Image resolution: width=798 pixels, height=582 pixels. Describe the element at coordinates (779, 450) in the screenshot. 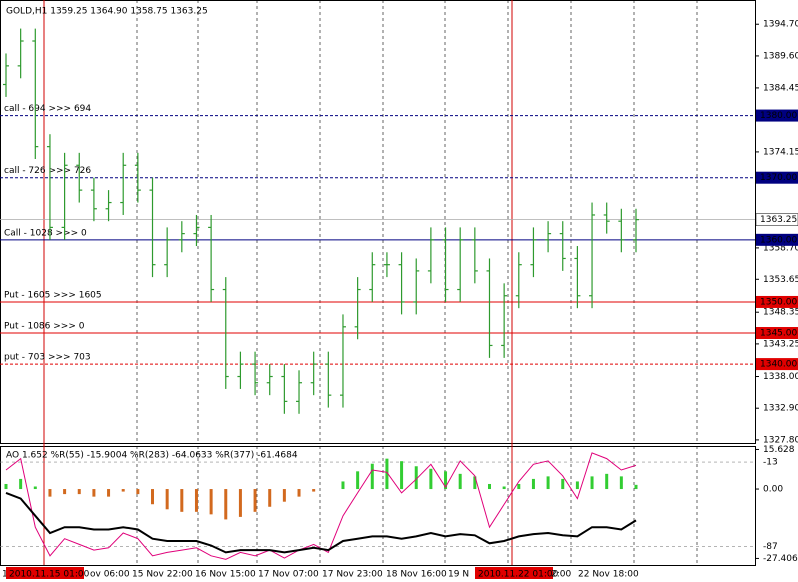

I see `indicator-tick-label: 15.628` at that location.